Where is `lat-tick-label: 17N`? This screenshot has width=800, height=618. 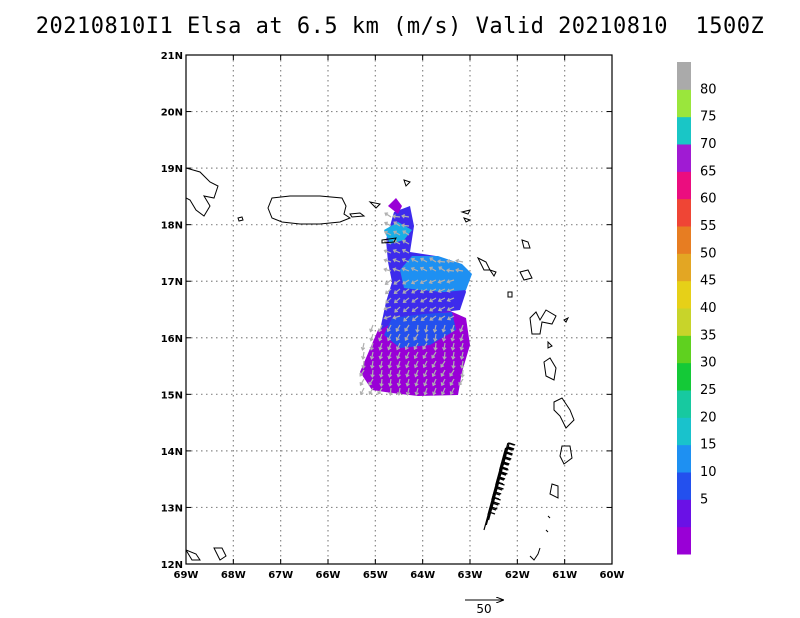 lat-tick-label: 17N is located at coordinates (172, 282).